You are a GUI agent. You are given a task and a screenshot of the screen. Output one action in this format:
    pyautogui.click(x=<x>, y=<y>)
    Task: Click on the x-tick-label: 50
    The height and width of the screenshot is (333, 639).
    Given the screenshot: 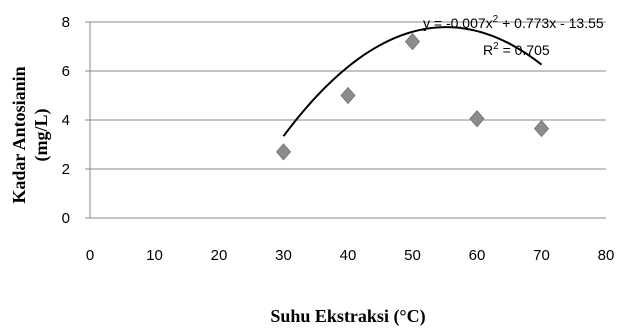 What is the action you would take?
    pyautogui.click(x=412, y=255)
    